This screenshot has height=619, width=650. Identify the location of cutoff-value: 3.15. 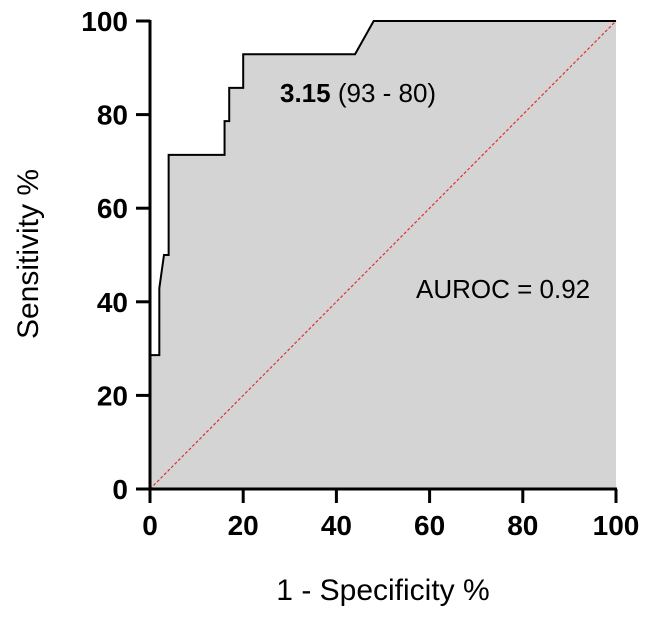
(305, 93).